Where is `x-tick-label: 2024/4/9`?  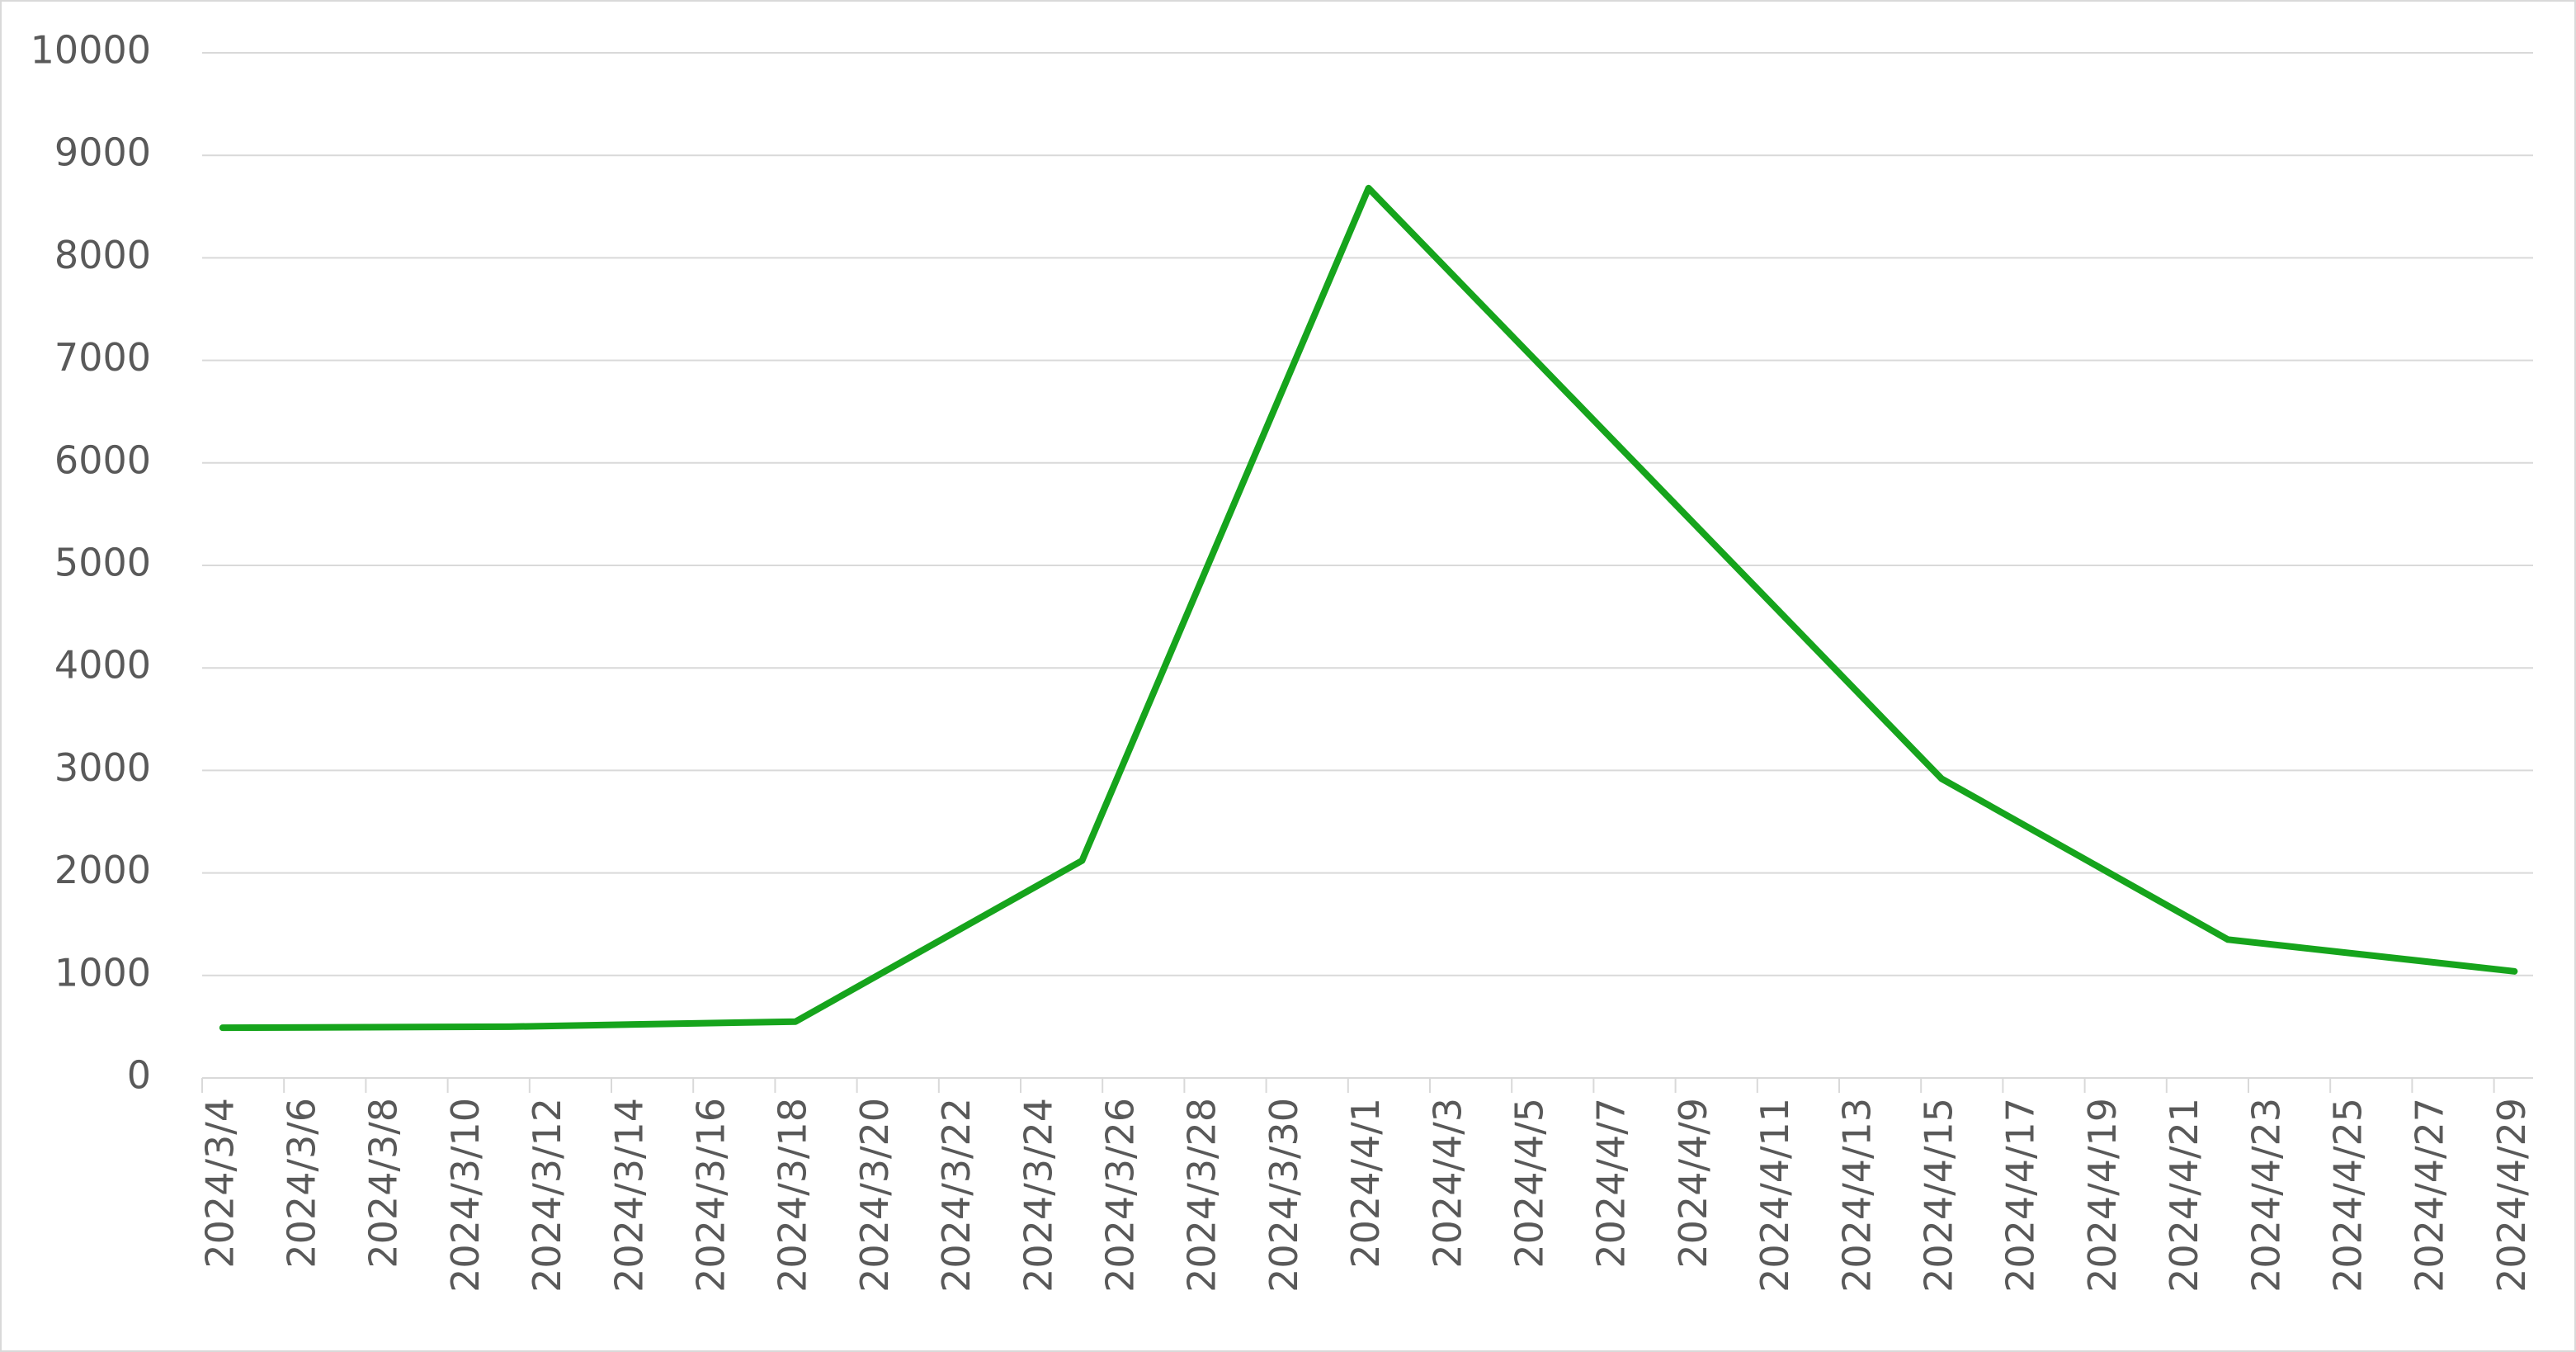 x-tick-label: 2024/4/9 is located at coordinates (1693, 1183).